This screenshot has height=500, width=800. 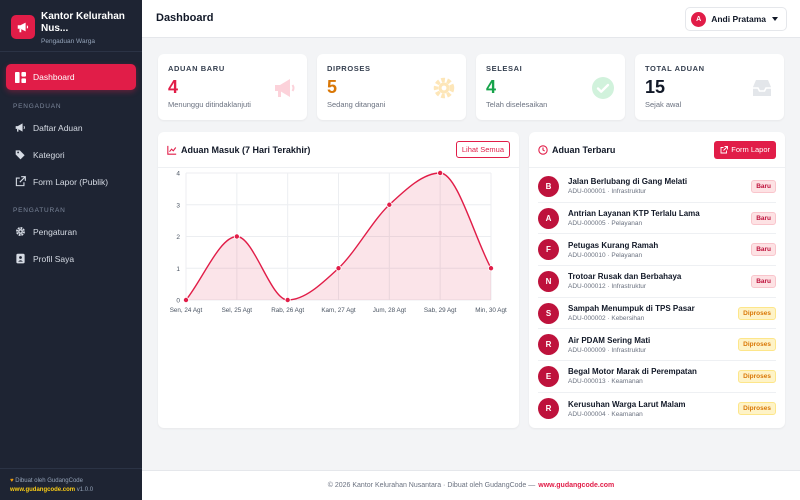 What do you see at coordinates (663, 104) in the screenshot?
I see `stat-desc: Sejak awal` at bounding box center [663, 104].